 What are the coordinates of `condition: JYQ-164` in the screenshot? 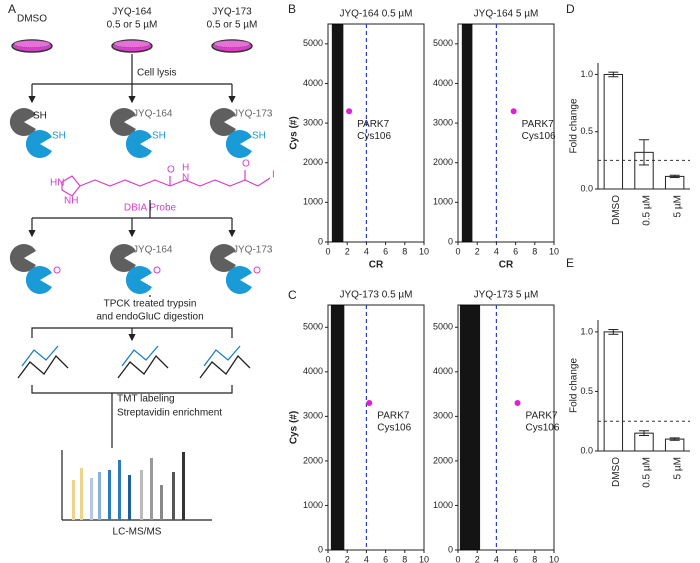 It's located at (132, 12).